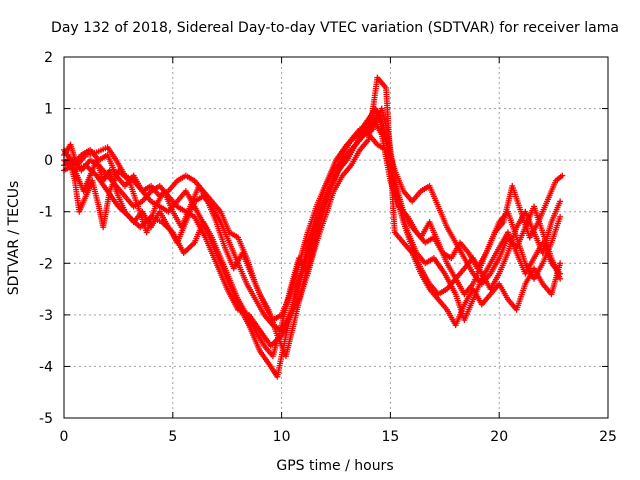 This screenshot has height=480, width=640. I want to click on trace-3-marker, so click(560, 216).